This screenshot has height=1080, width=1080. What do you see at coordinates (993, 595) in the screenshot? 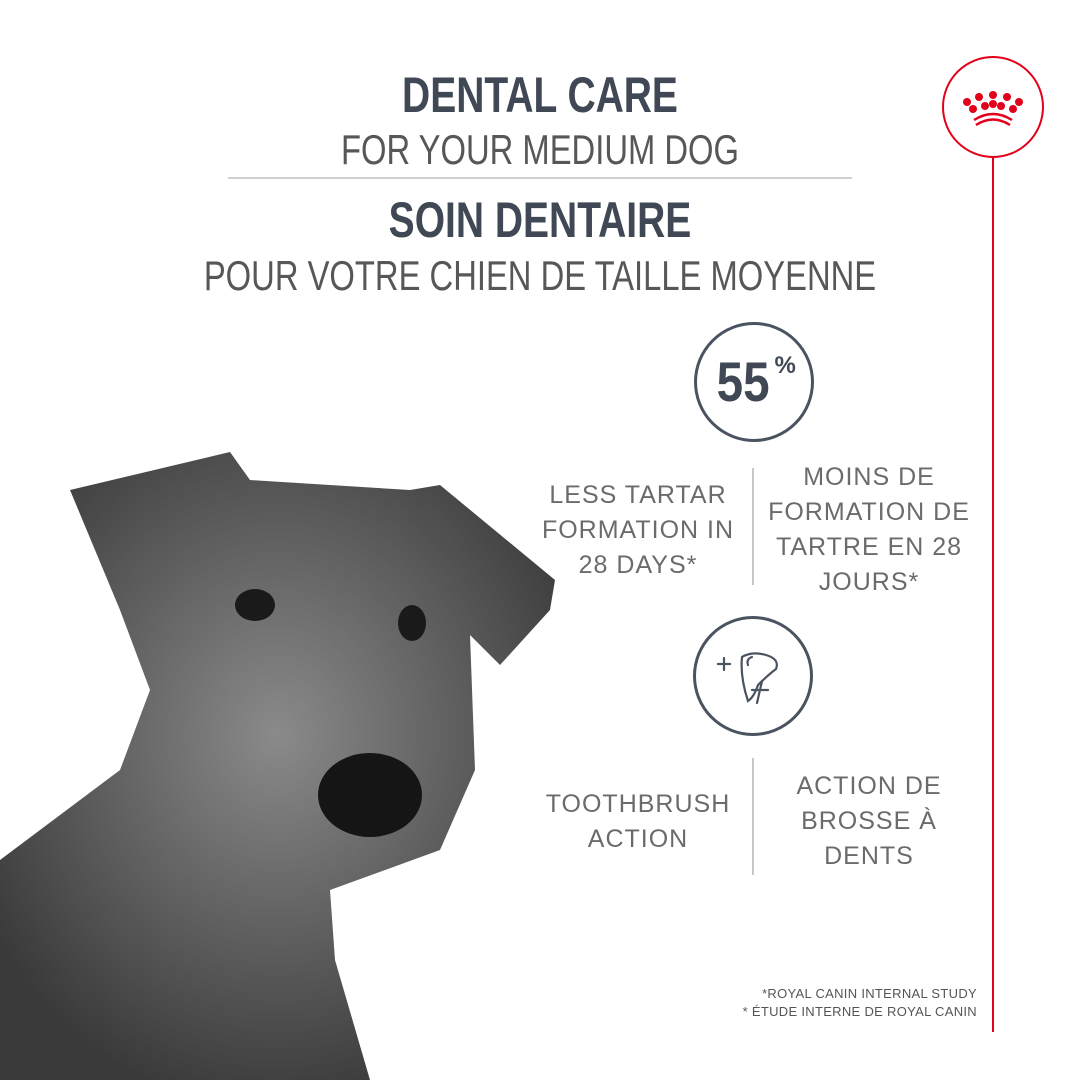
I see `brand-line` at bounding box center [993, 595].